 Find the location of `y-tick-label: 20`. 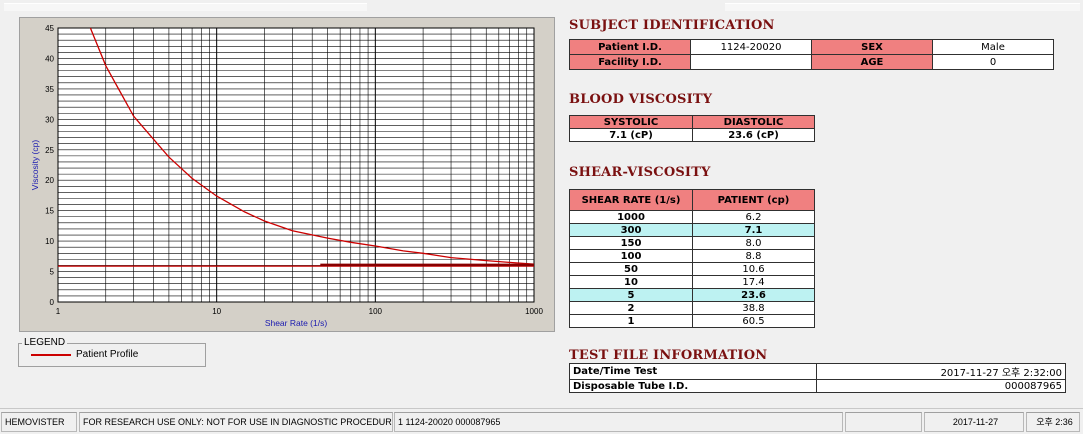

y-tick-label: 20 is located at coordinates (49, 180).